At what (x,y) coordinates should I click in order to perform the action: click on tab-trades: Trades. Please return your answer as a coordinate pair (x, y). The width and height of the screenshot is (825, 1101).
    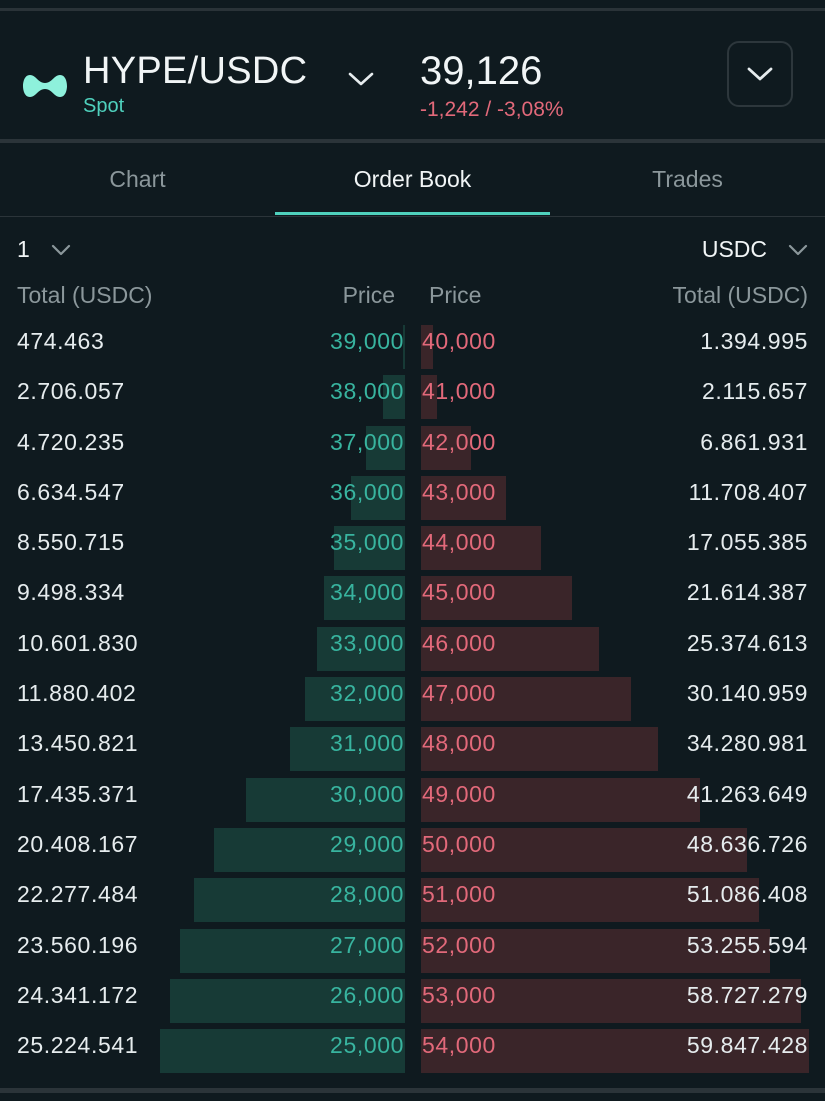
    Looking at the image, I should click on (687, 179).